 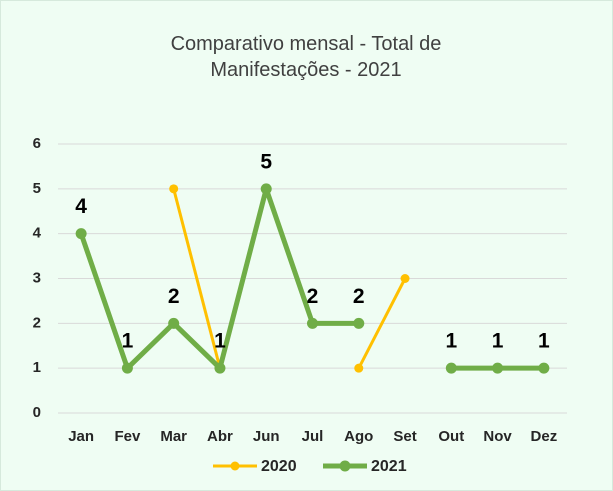 I want to click on y-tick-label: 6, so click(x=37, y=143).